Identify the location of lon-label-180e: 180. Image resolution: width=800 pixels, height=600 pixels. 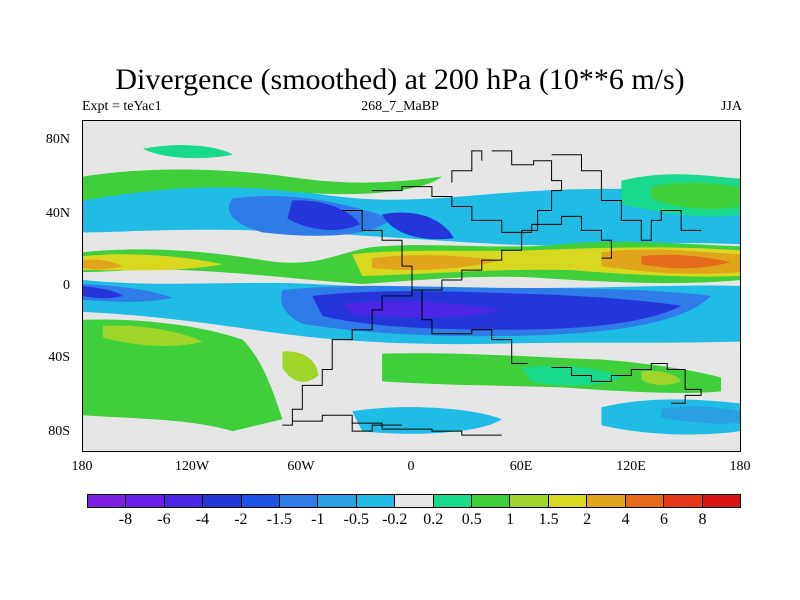
(740, 466).